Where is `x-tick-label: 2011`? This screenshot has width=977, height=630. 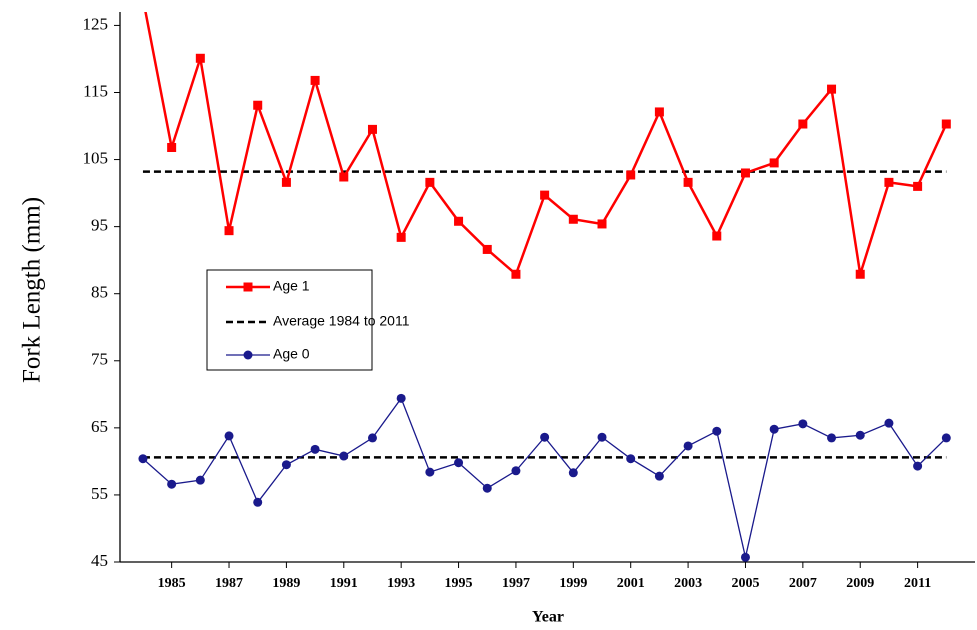 x-tick-label: 2011 is located at coordinates (917, 583).